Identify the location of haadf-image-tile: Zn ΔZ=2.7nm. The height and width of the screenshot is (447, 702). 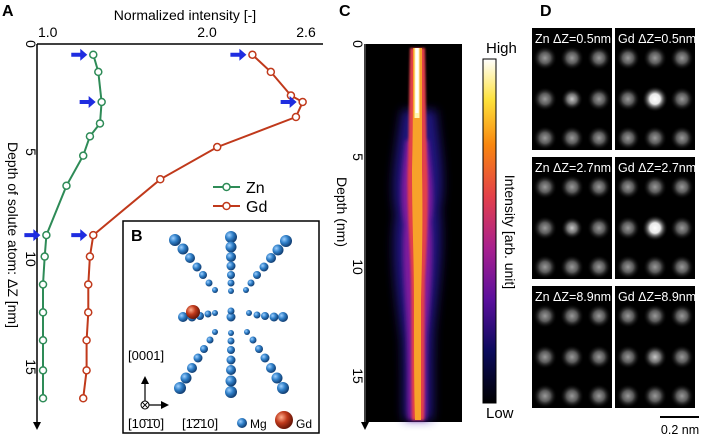
(572, 218).